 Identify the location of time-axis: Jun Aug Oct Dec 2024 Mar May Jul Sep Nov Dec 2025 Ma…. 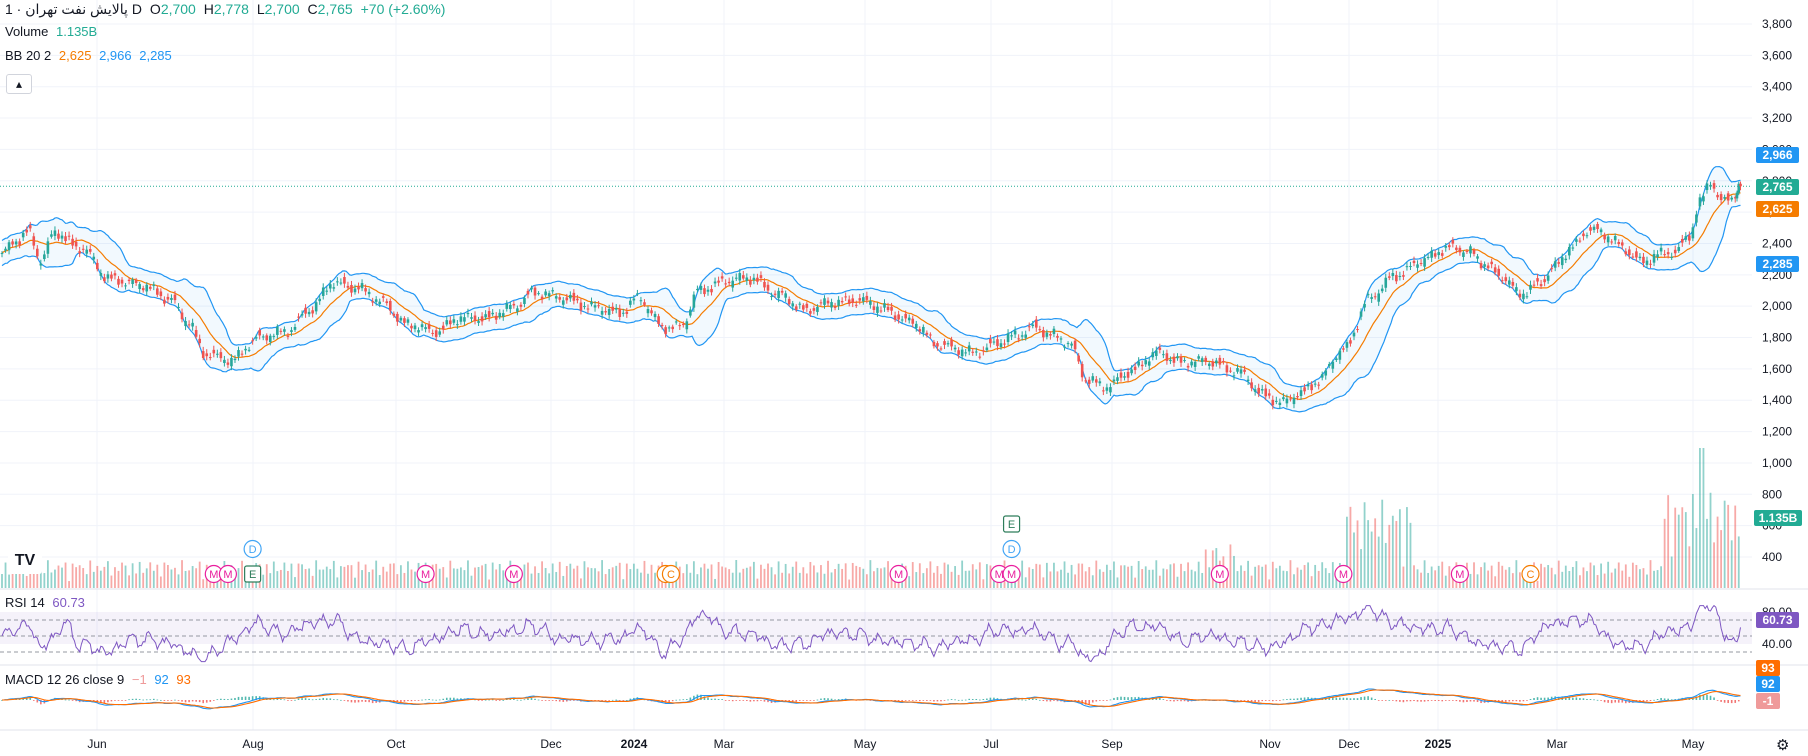
(895, 744).